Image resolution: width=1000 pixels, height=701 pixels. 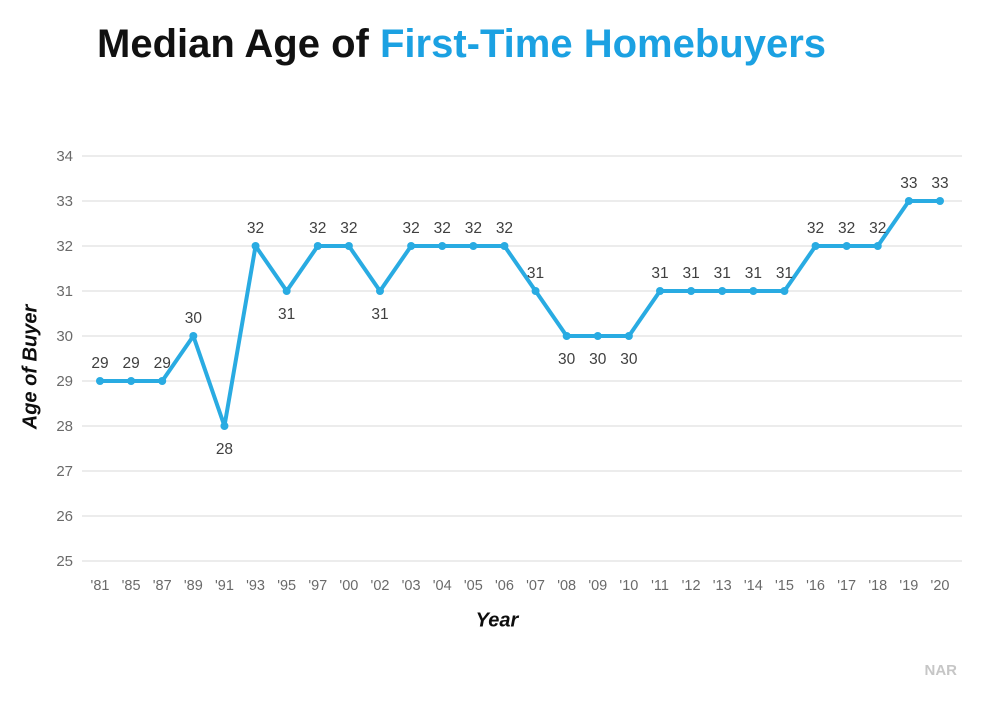 What do you see at coordinates (535, 586) in the screenshot?
I see `x-tick-label: '07` at bounding box center [535, 586].